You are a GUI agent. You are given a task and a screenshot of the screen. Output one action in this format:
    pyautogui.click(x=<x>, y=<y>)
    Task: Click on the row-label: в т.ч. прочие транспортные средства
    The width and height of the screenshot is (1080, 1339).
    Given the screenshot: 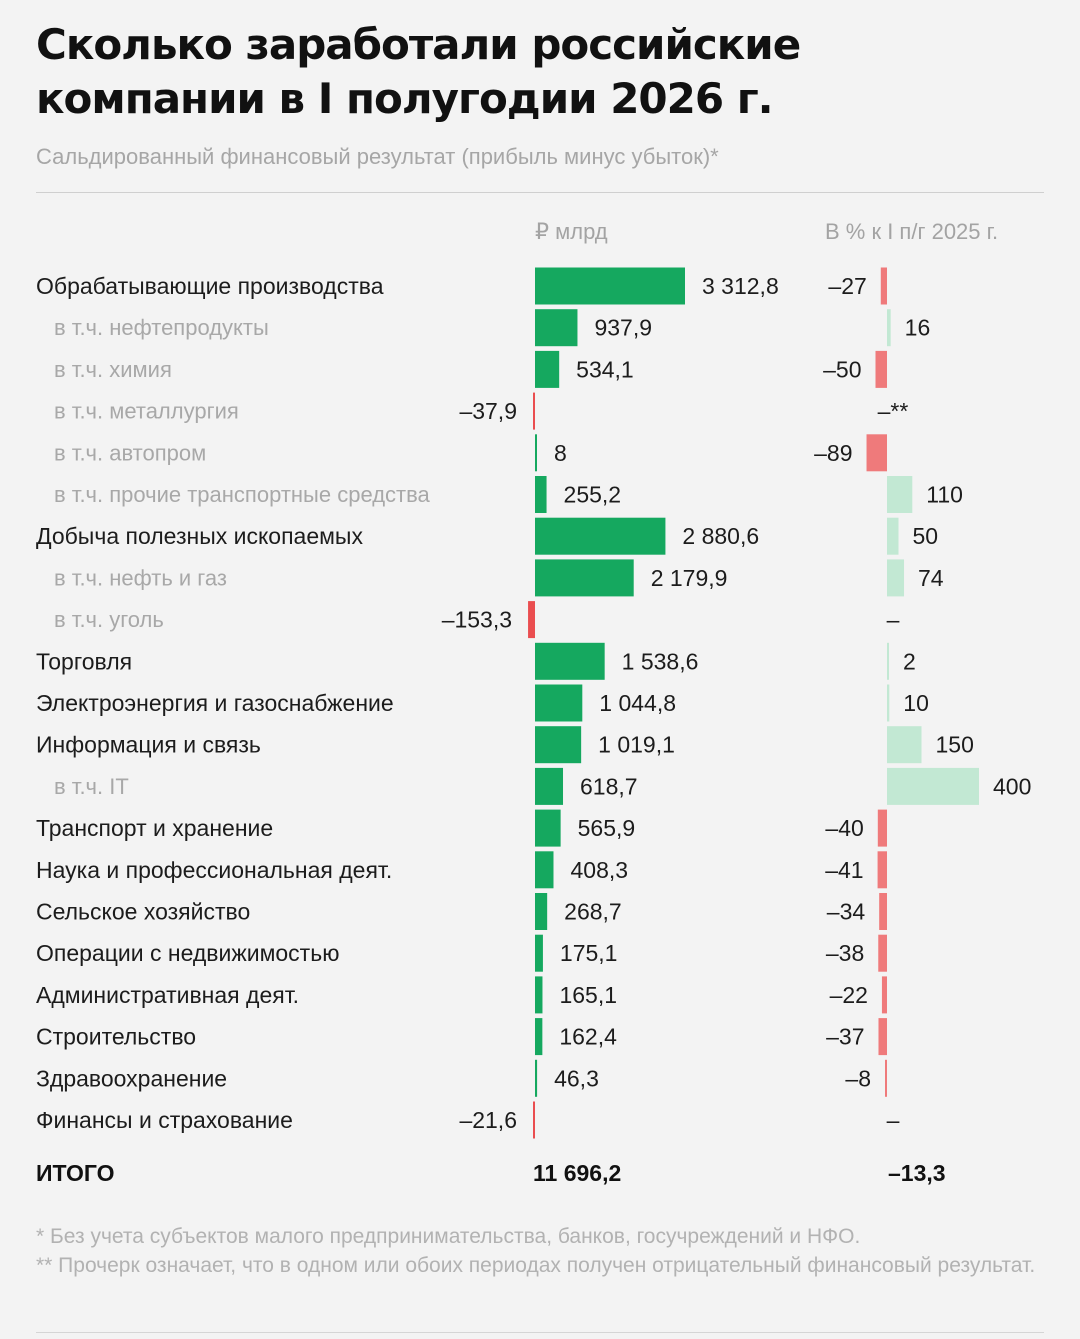 What is the action you would take?
    pyautogui.click(x=242, y=494)
    